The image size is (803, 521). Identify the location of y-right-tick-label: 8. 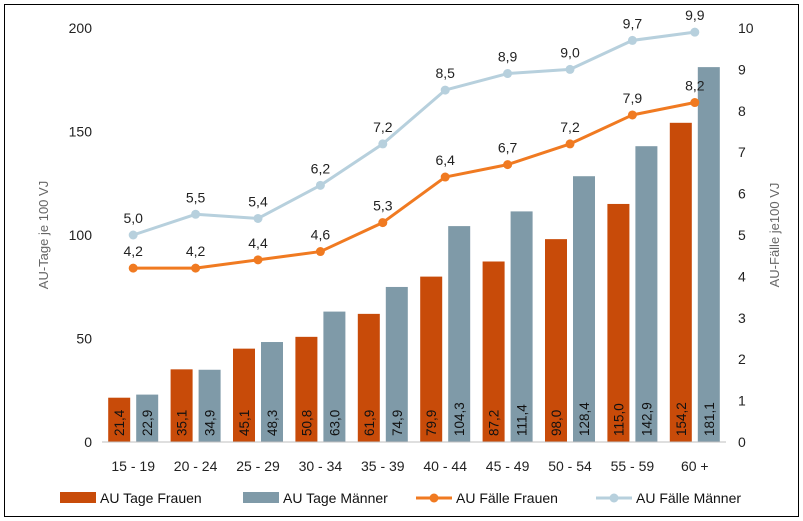
(742, 111).